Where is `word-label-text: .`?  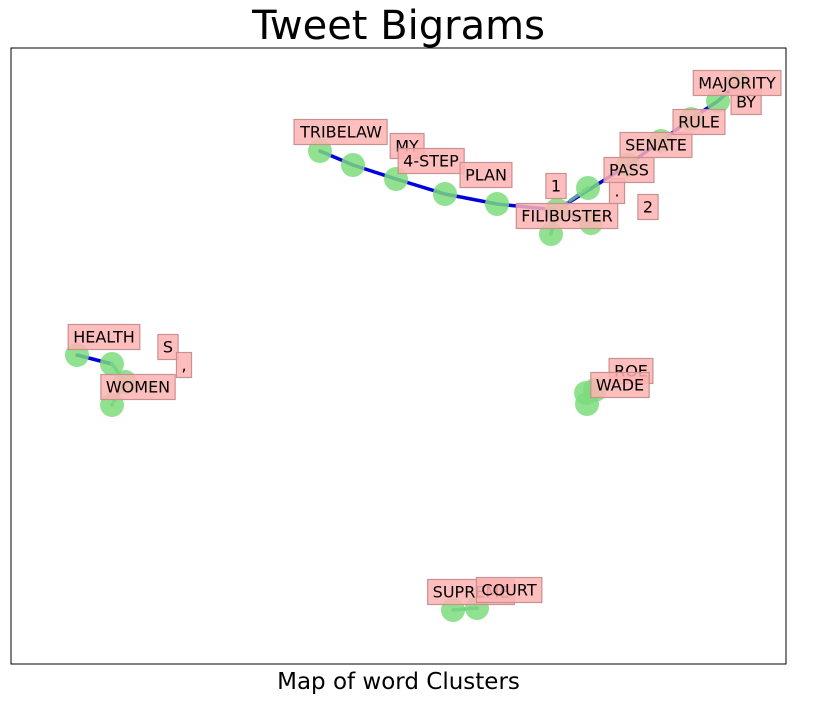 word-label-text: . is located at coordinates (616, 191).